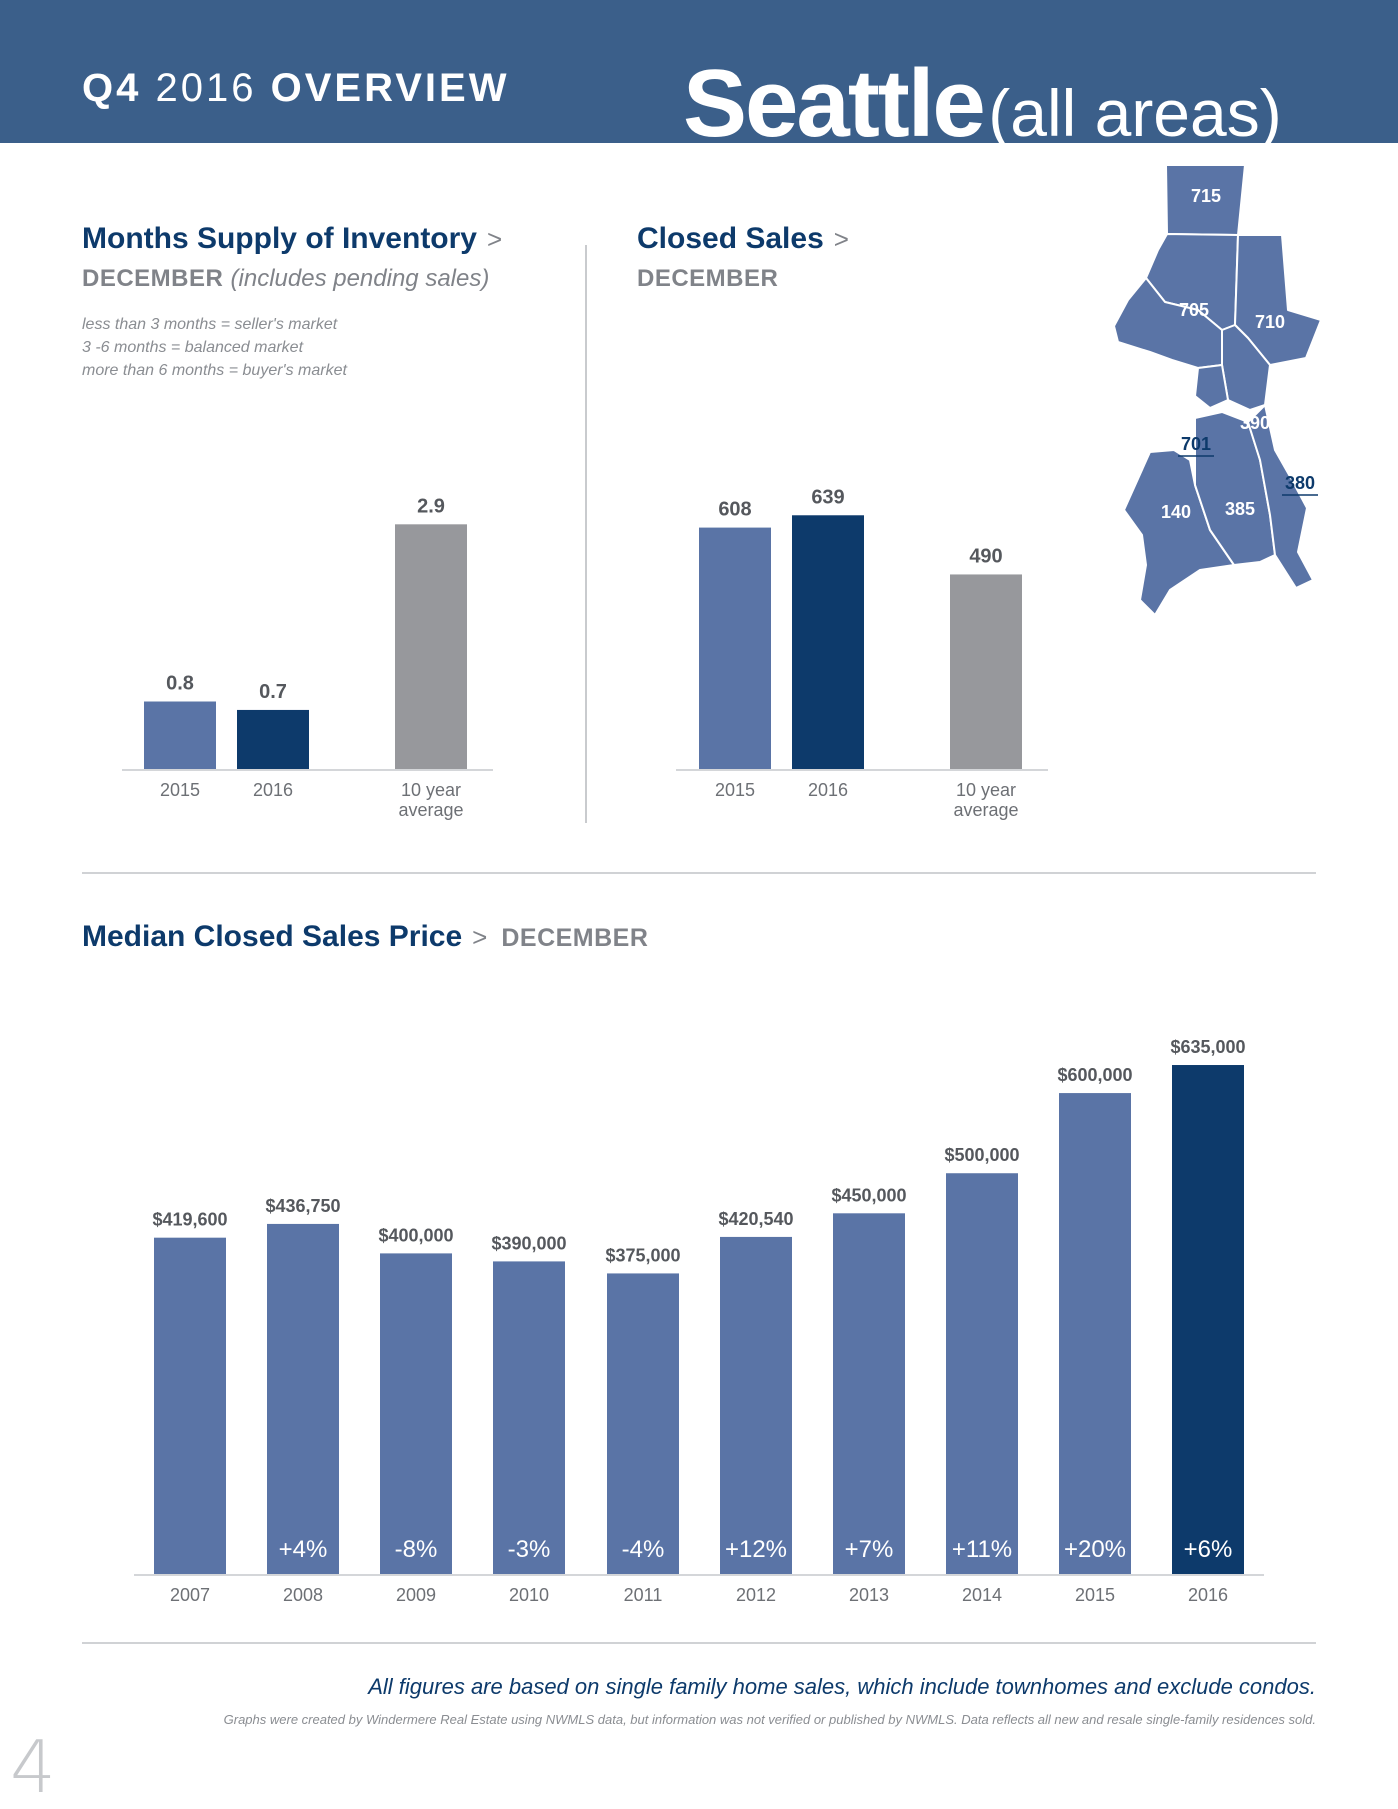 Image resolution: width=1398 pixels, height=1809 pixels. Describe the element at coordinates (273, 692) in the screenshot. I see `supply-value-label-1: 0.7` at that location.